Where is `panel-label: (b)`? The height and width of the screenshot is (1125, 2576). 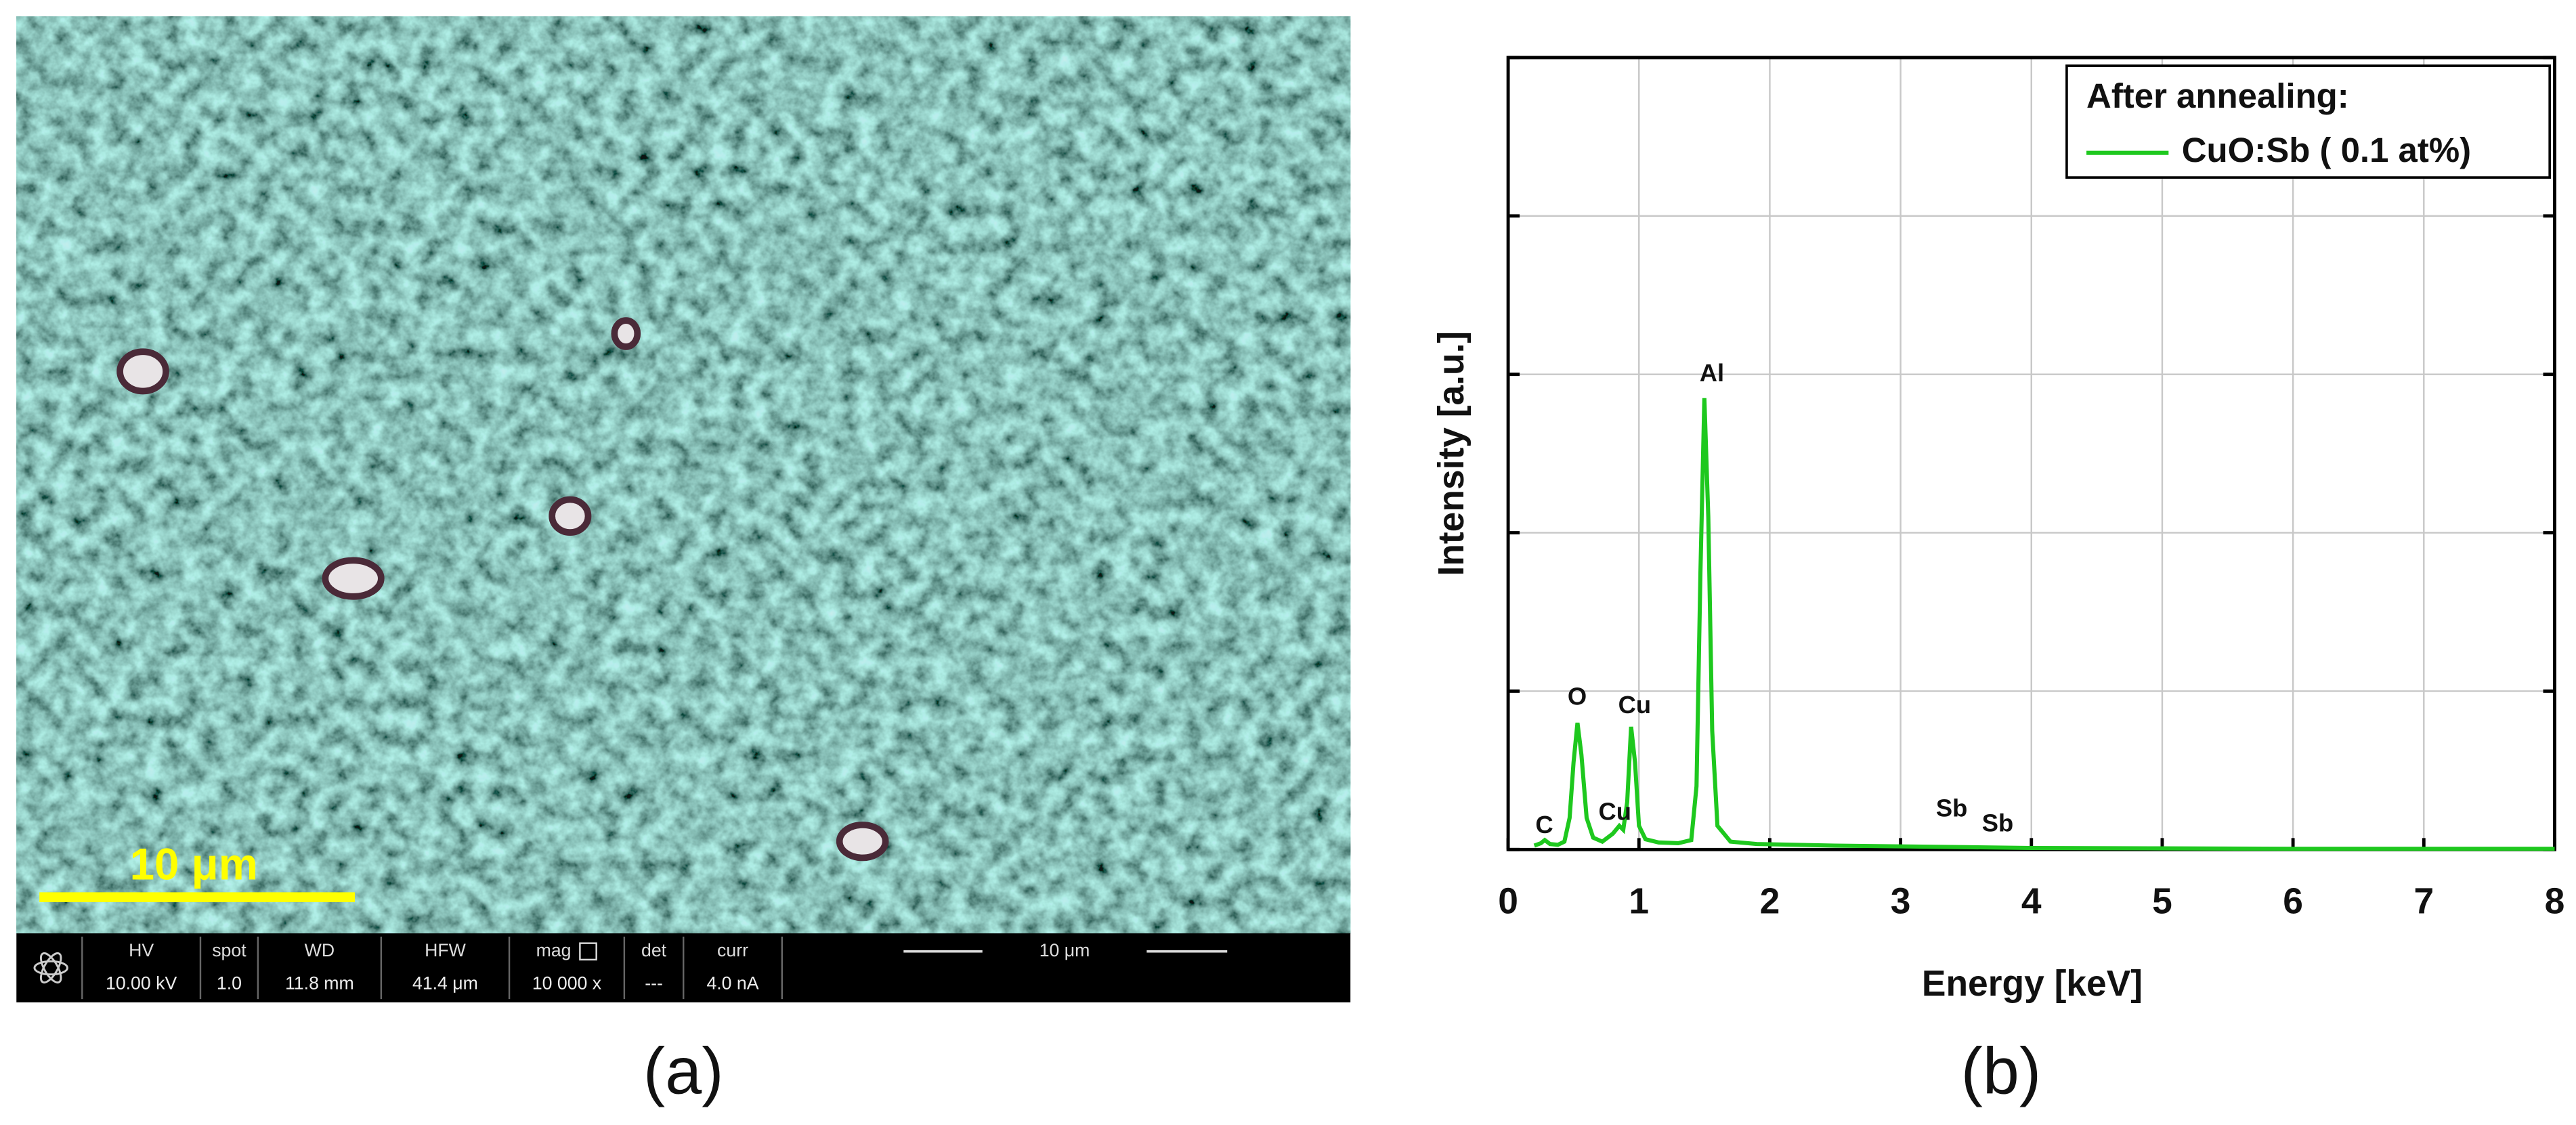
panel-label: (b) is located at coordinates (2001, 1071).